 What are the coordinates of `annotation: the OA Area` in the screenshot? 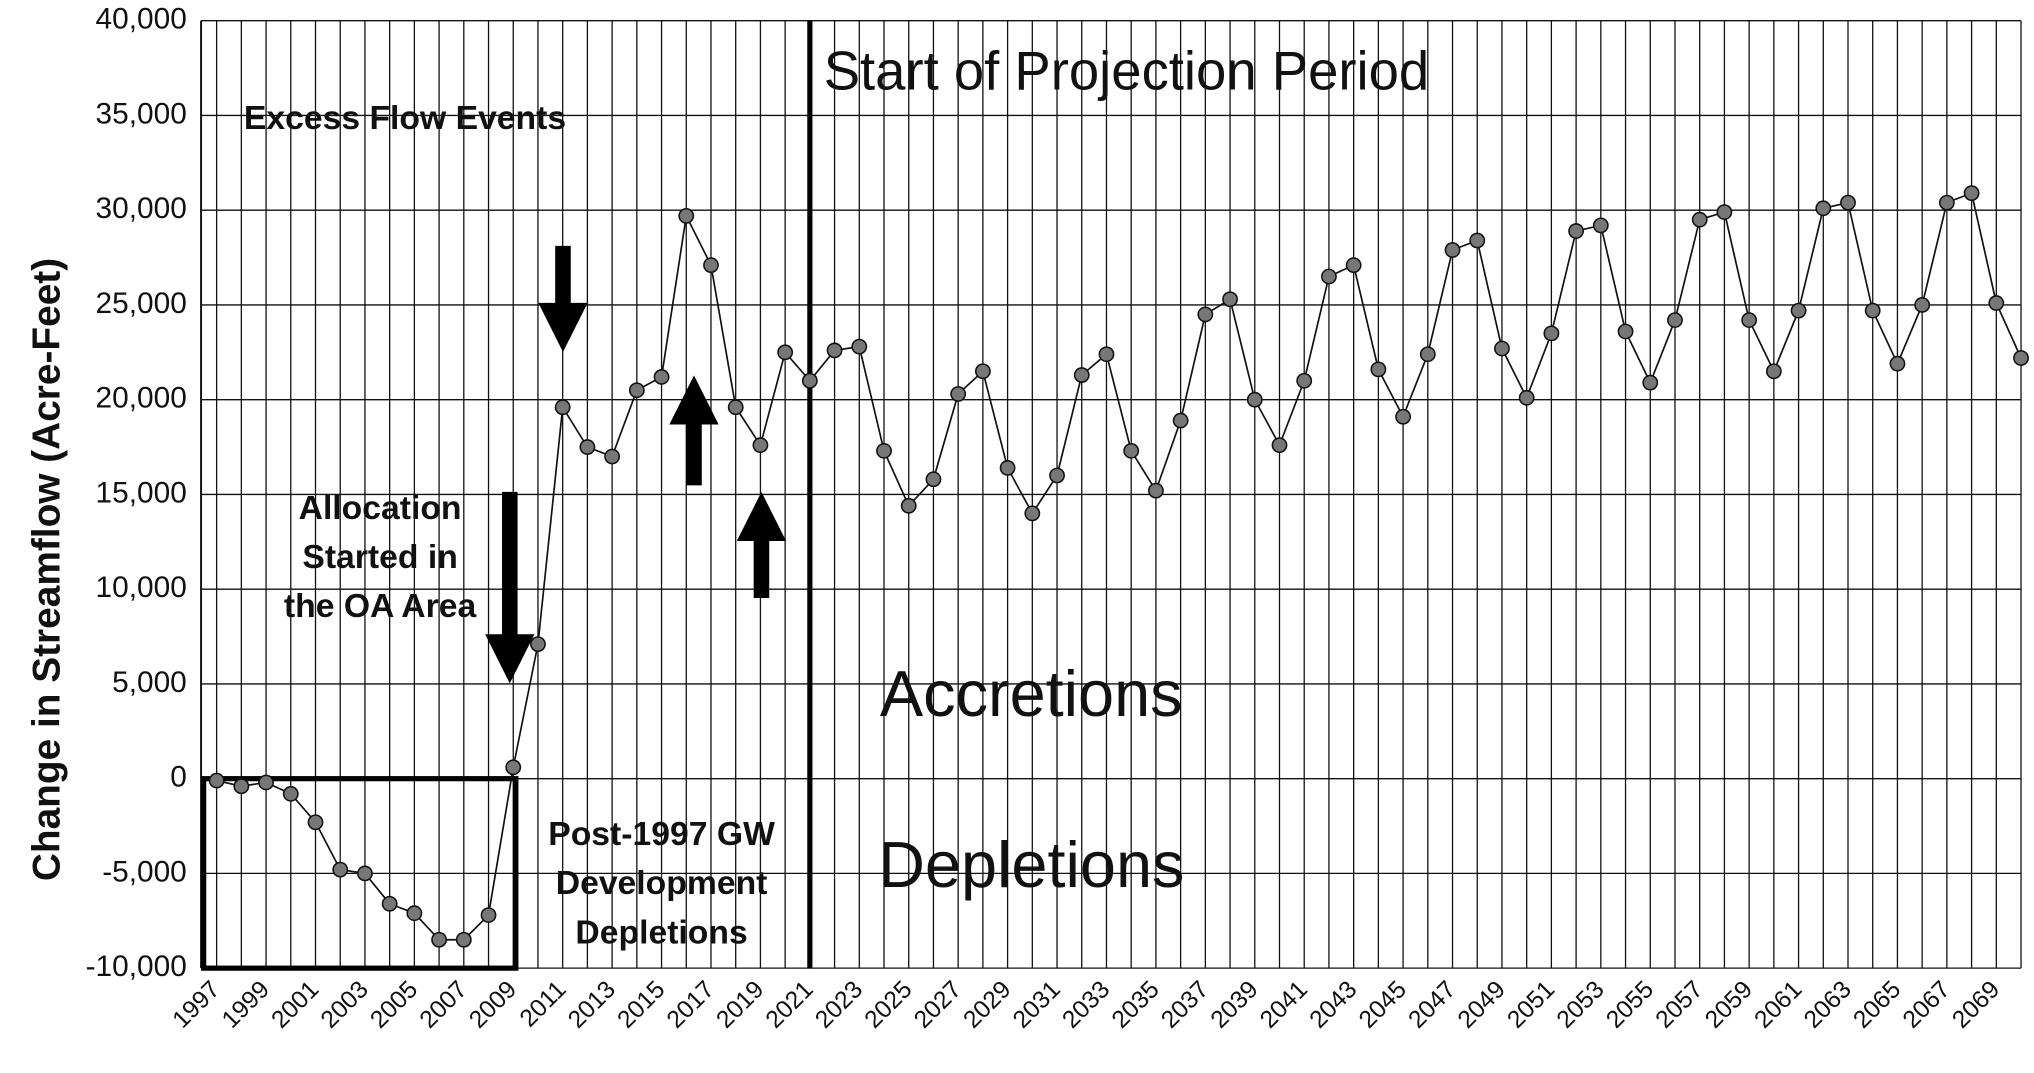 It's located at (380, 606).